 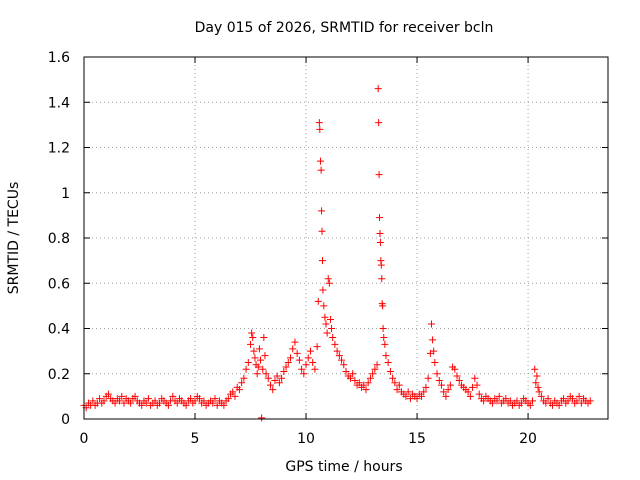 What do you see at coordinates (14, 238) in the screenshot?
I see `y-axis-title: SRMTID / TECUs` at bounding box center [14, 238].